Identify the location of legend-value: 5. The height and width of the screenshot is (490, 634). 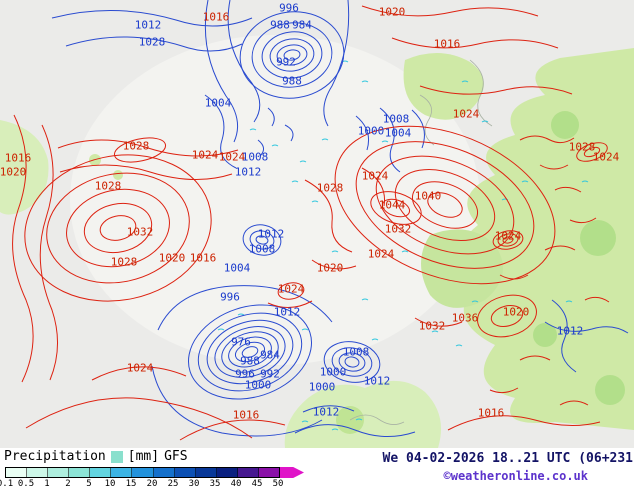
(89, 484).